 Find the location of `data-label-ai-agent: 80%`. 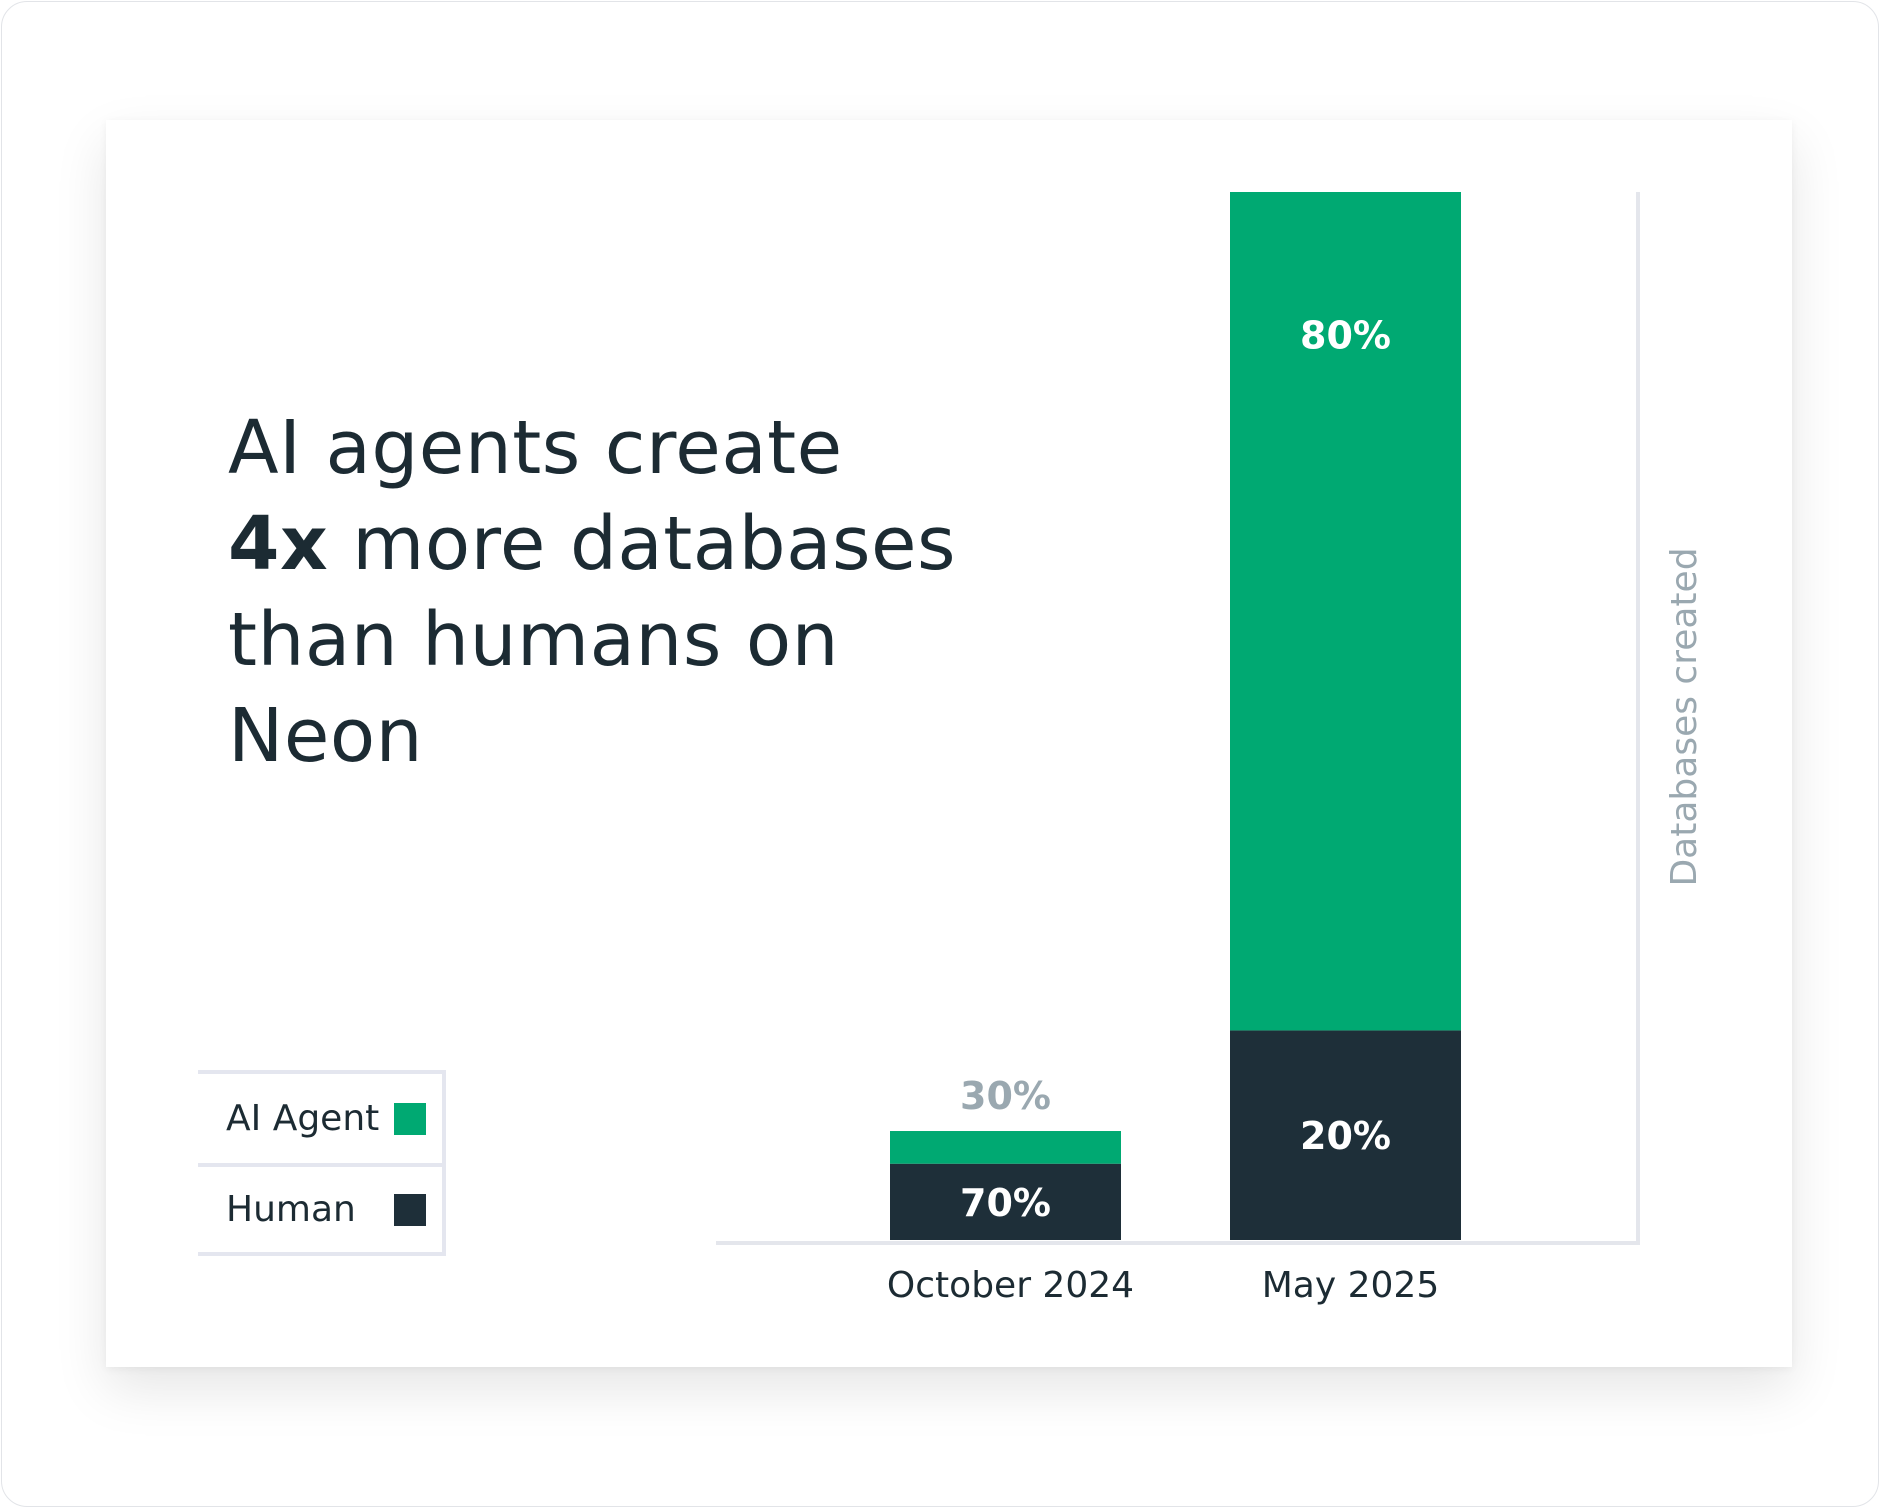

data-label-ai-agent: 80% is located at coordinates (1345, 336).